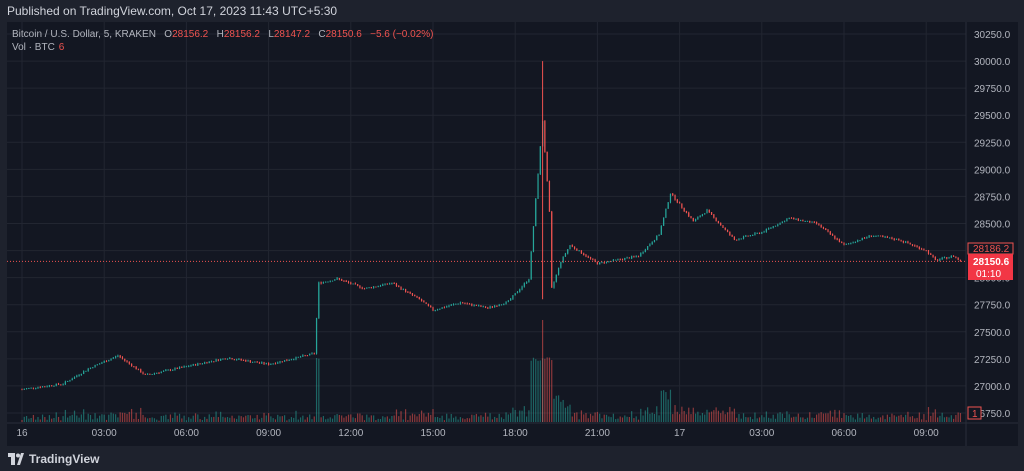 The image size is (1024, 471). Describe the element at coordinates (292, 34) in the screenshot. I see `low-value: 28147.2` at that location.